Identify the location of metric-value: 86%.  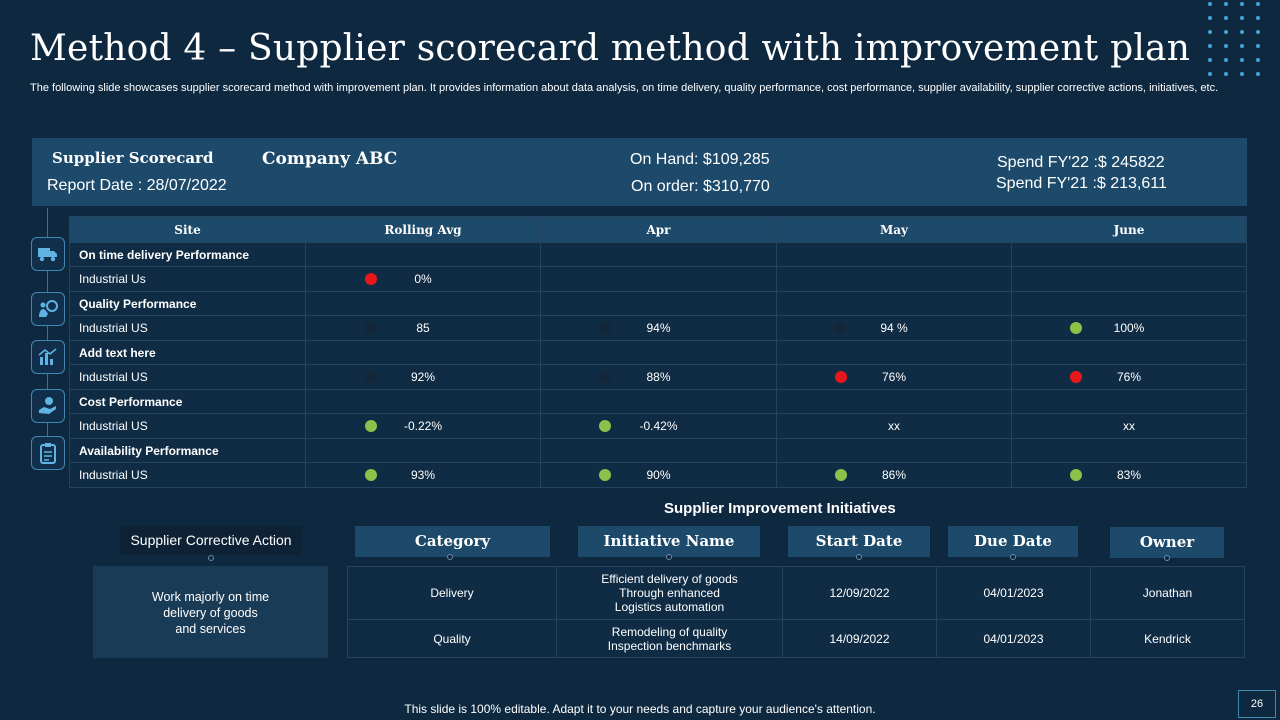
(894, 475).